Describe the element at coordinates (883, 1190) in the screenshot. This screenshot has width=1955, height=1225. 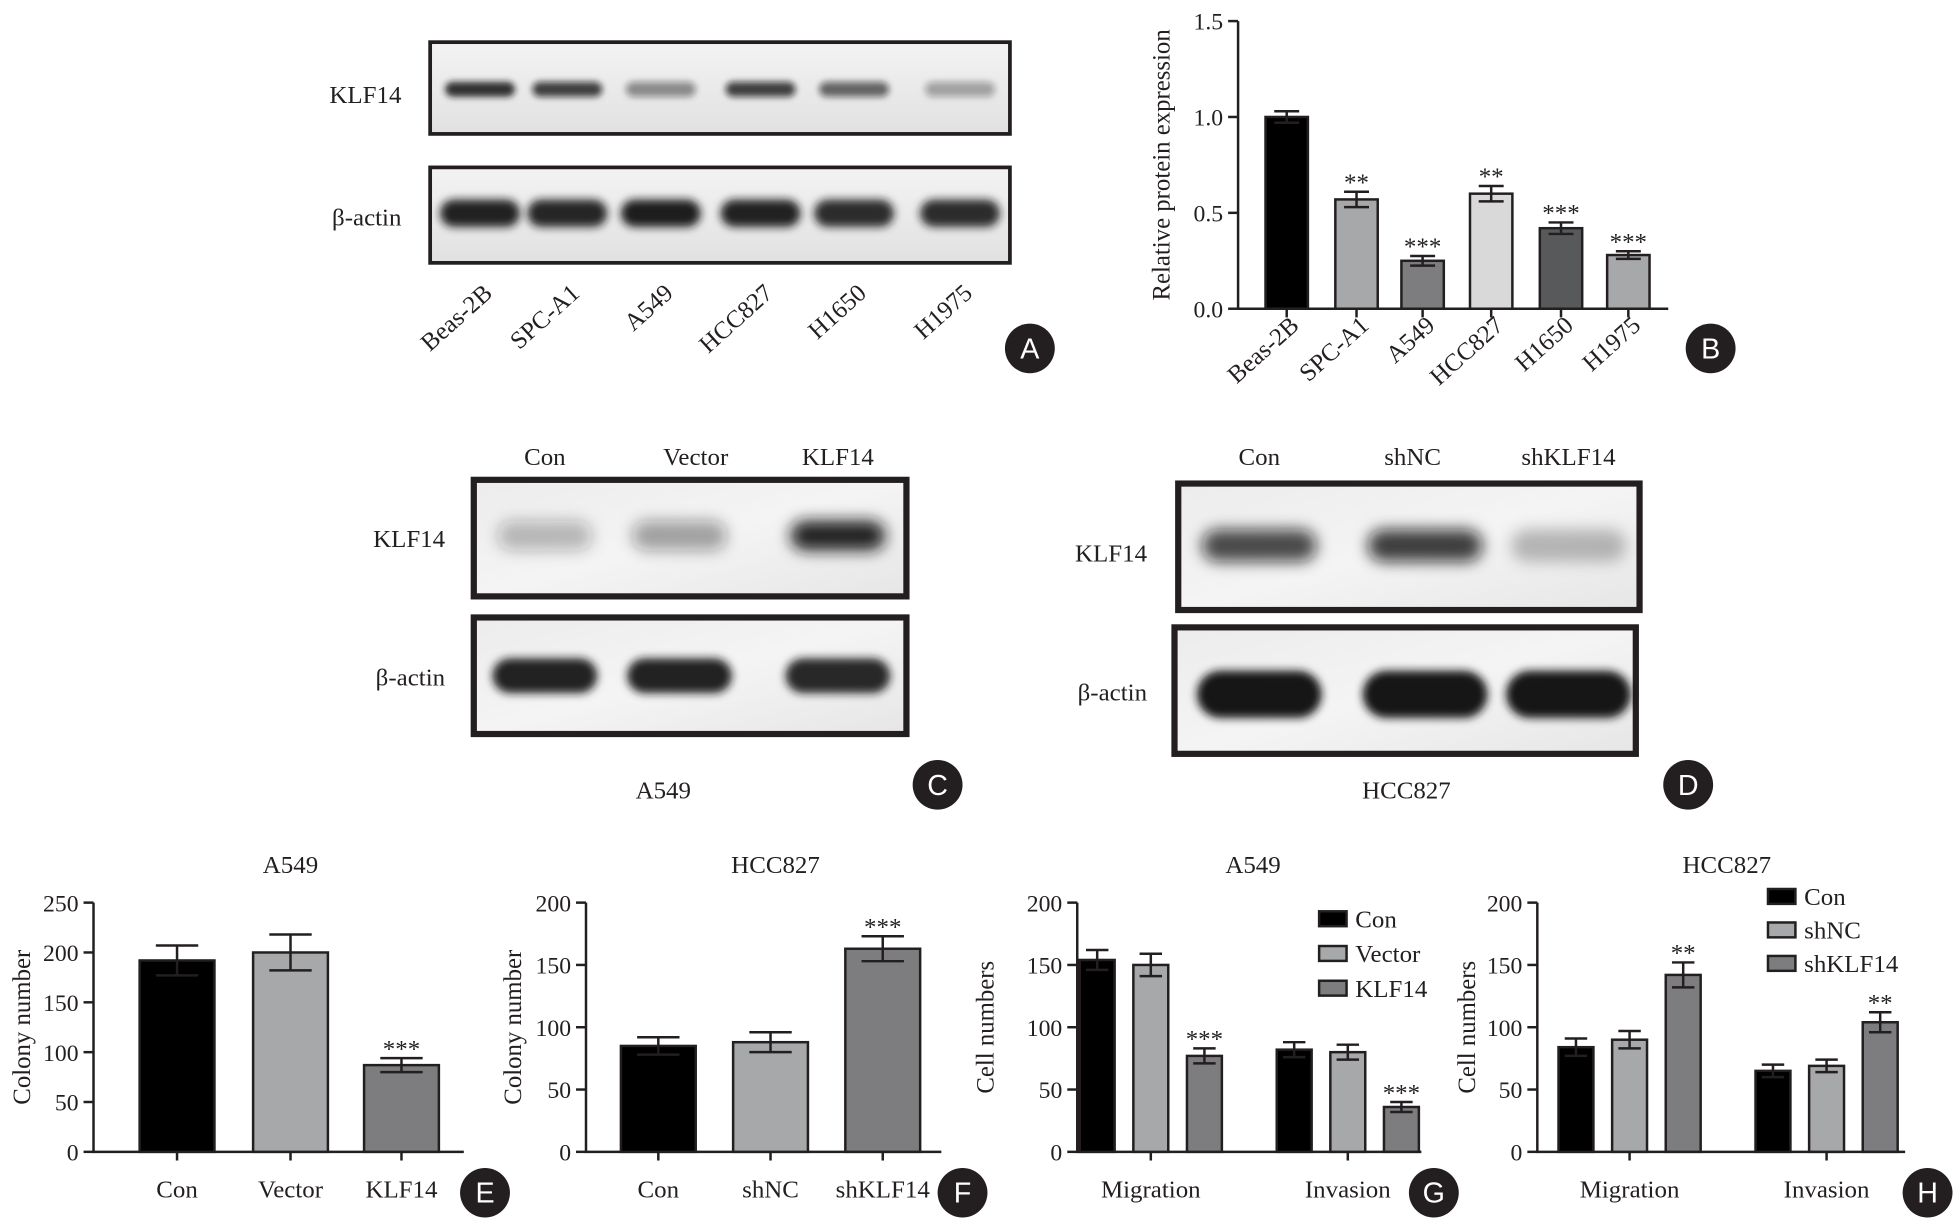
I see `category-label: shKLF14` at that location.